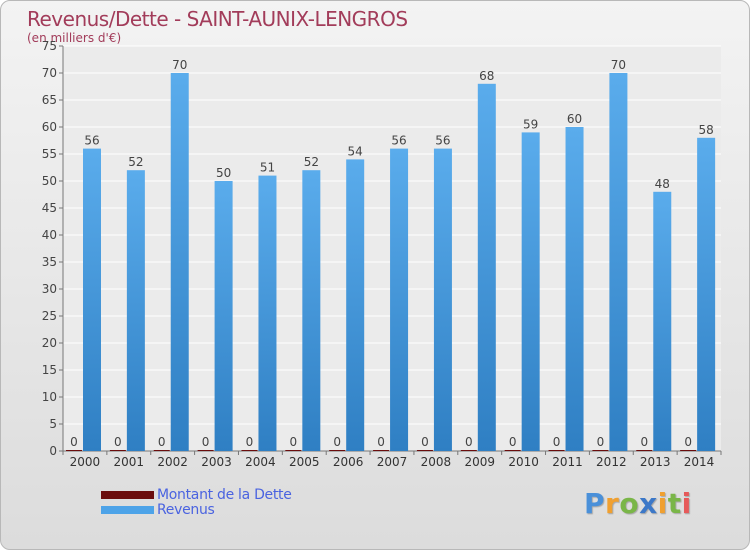  I want to click on data-label-revenus: 54, so click(355, 151).